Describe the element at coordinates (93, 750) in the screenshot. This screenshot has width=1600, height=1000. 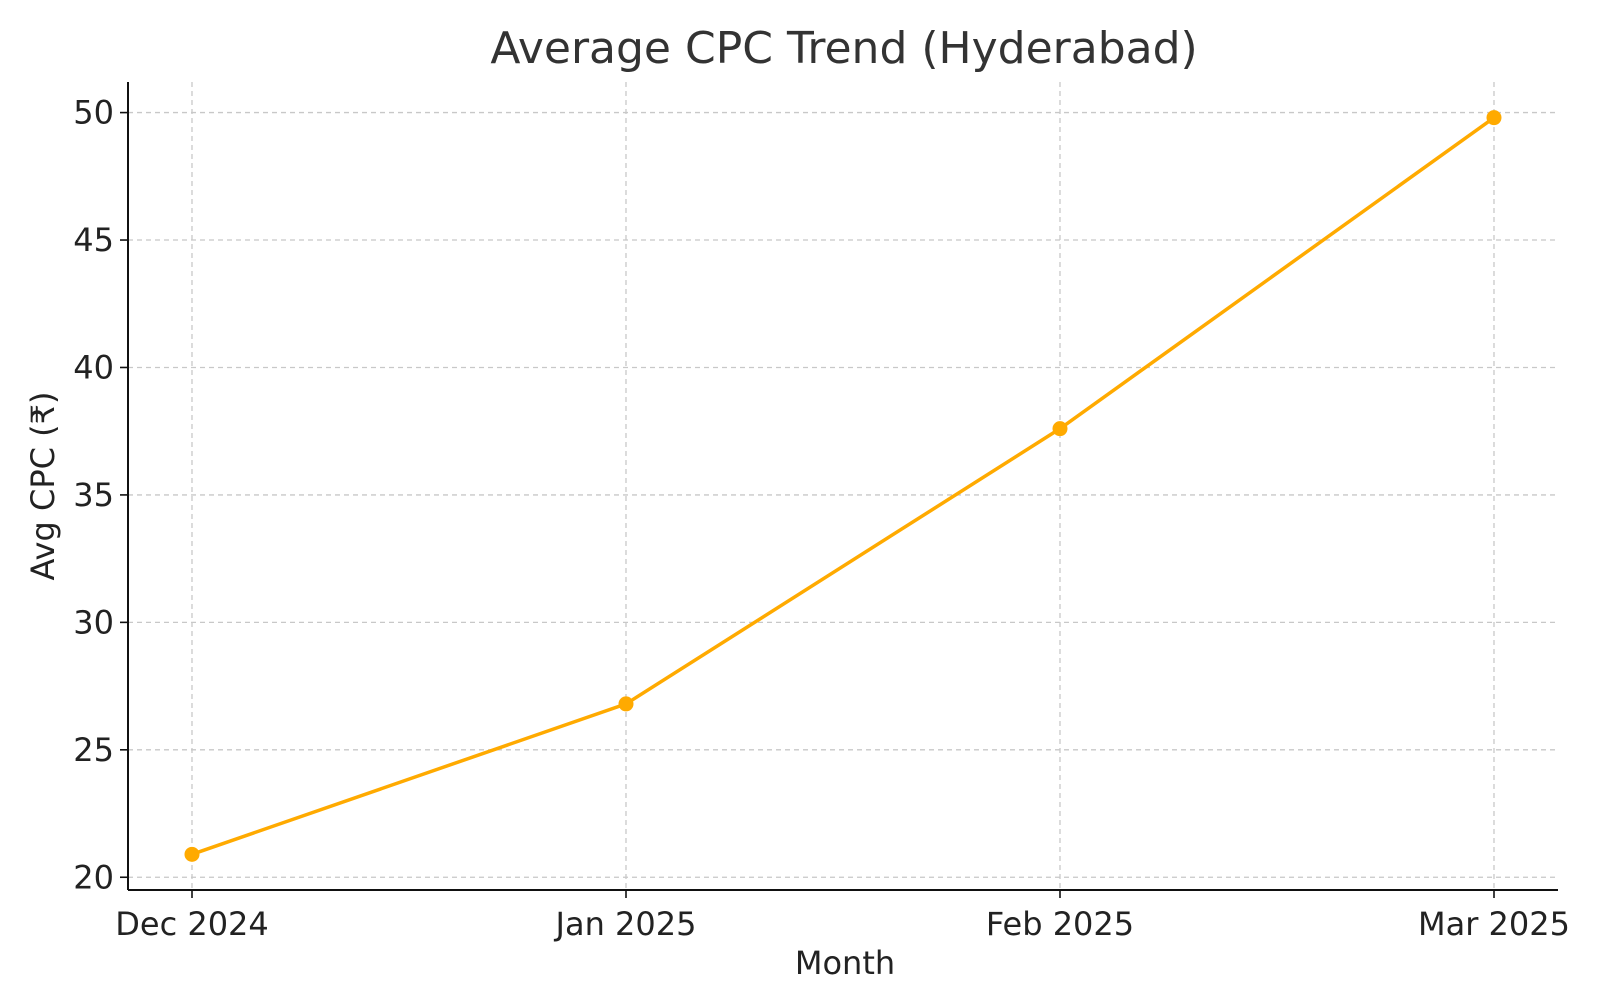
I see `y-tick-label-1: 25` at that location.